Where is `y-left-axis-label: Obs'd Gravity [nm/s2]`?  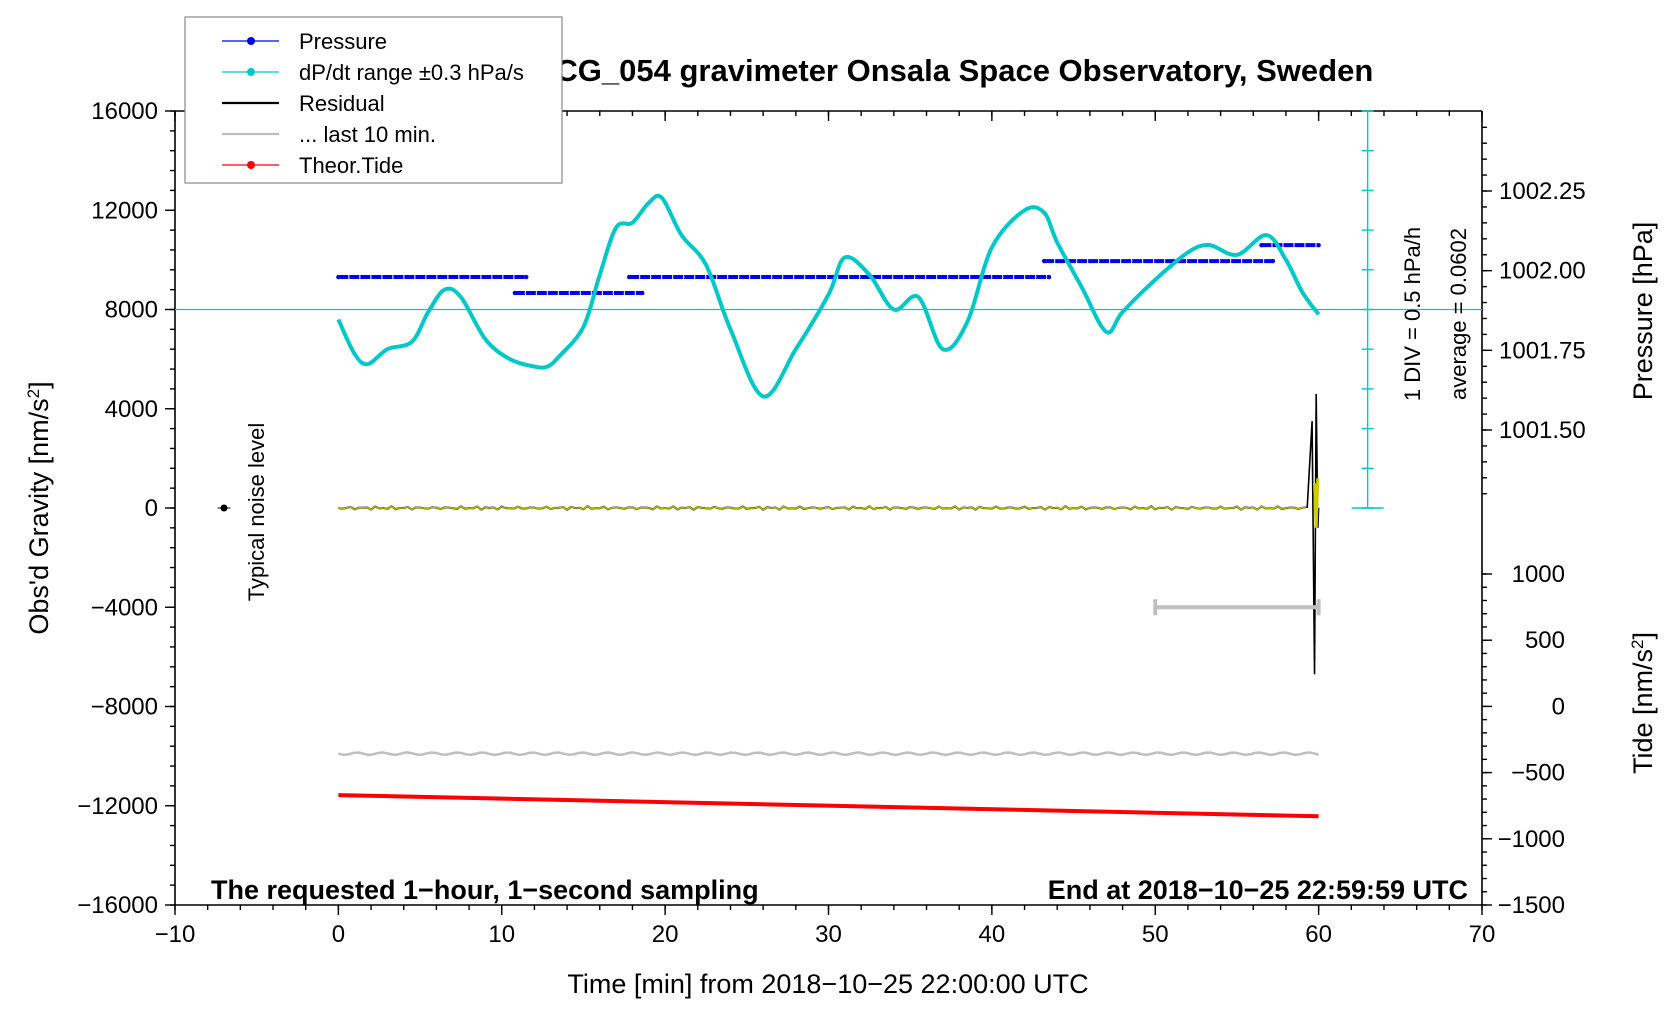
y-left-axis-label: Obs'd Gravity [nm/s2] is located at coordinates (39, 507).